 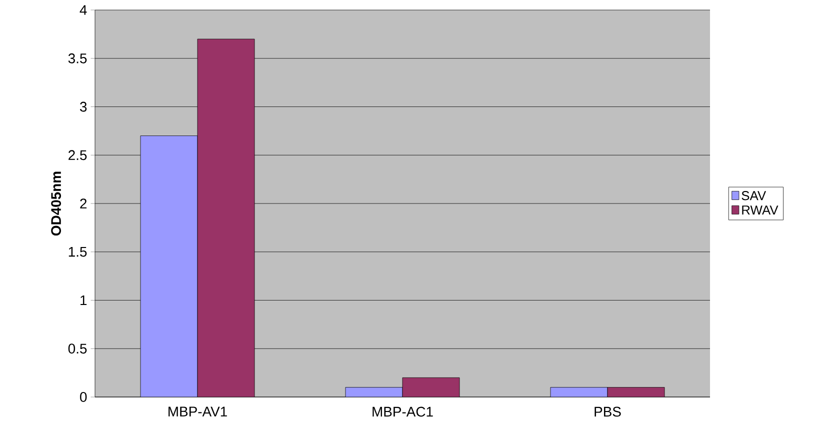 I want to click on y-tick-label: 3, so click(x=83, y=107).